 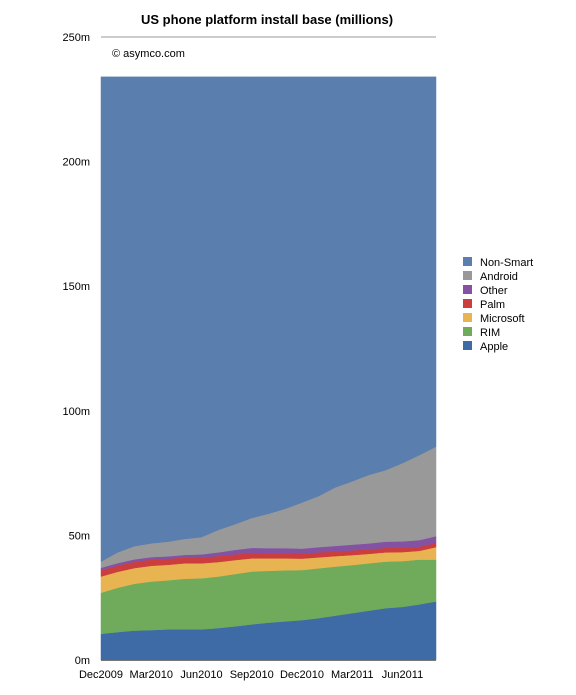 I want to click on x-tick-label: Jun2010, so click(x=201, y=675).